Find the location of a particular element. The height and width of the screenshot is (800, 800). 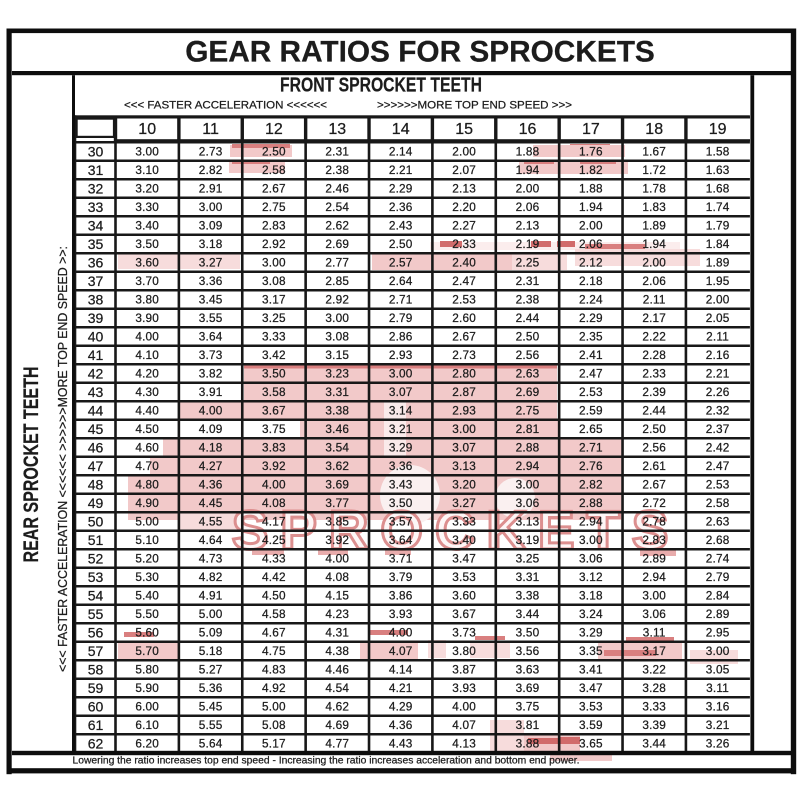

svg-text: 5.17 is located at coordinates (274, 744).